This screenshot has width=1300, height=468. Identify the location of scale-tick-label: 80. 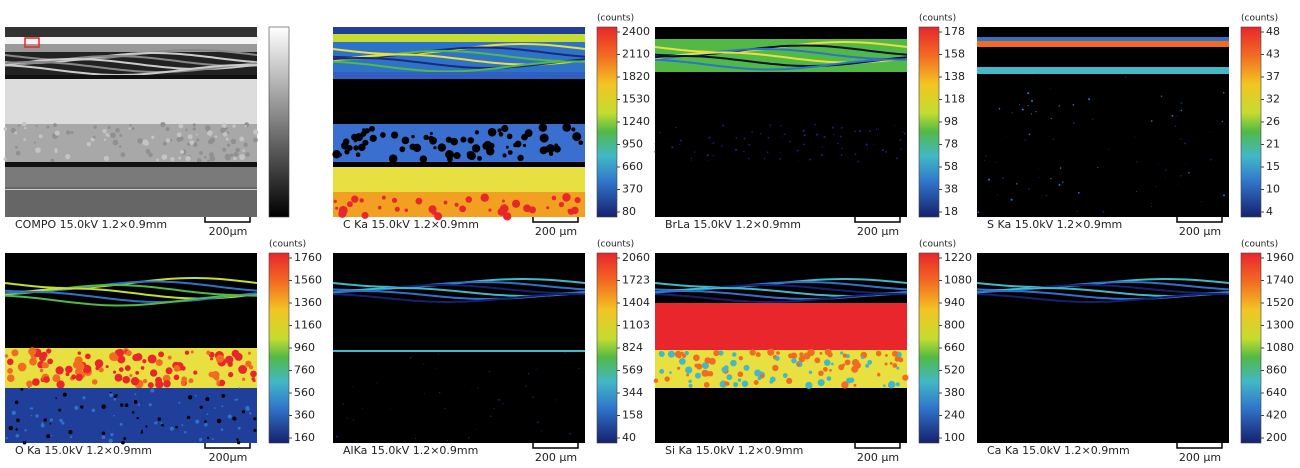
(629, 211).